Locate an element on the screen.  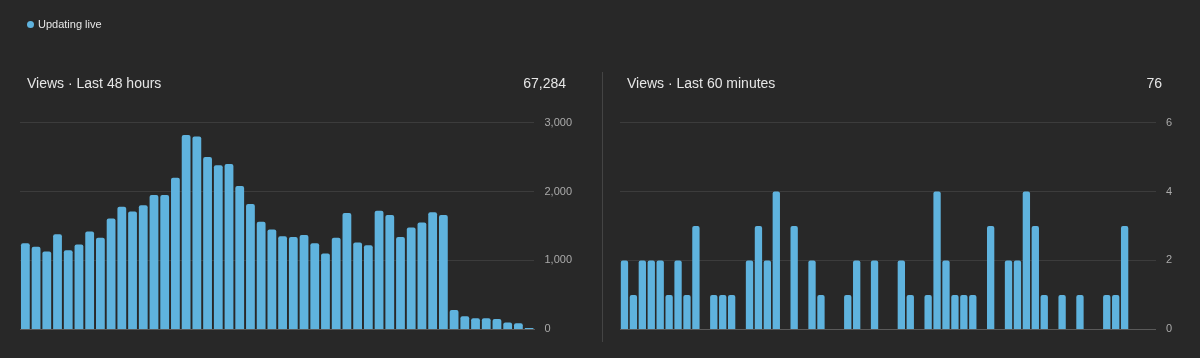
text: 76 is located at coordinates (1154, 83).